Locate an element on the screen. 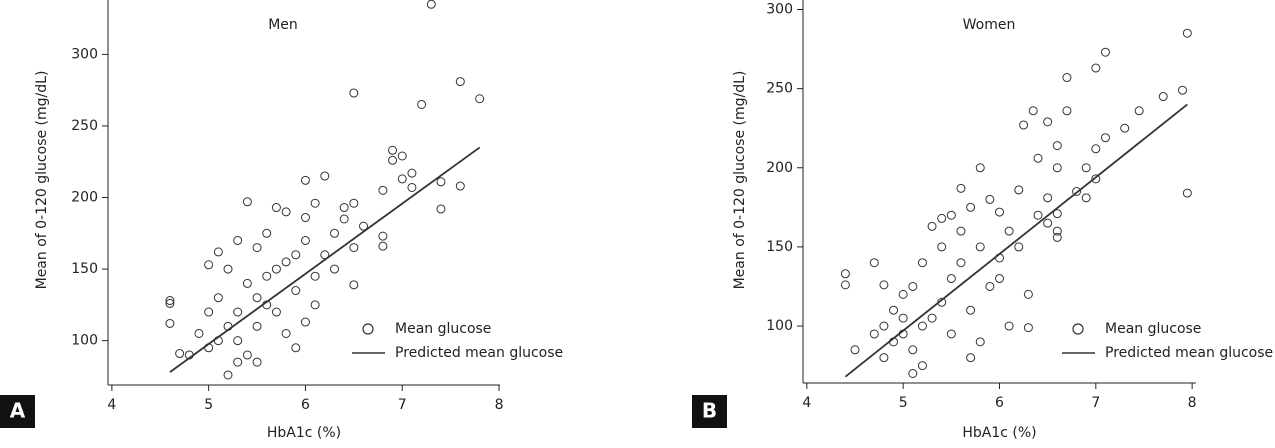 Image resolution: width=1275 pixels, height=448 pixels. panel-label: A is located at coordinates (18, 411).